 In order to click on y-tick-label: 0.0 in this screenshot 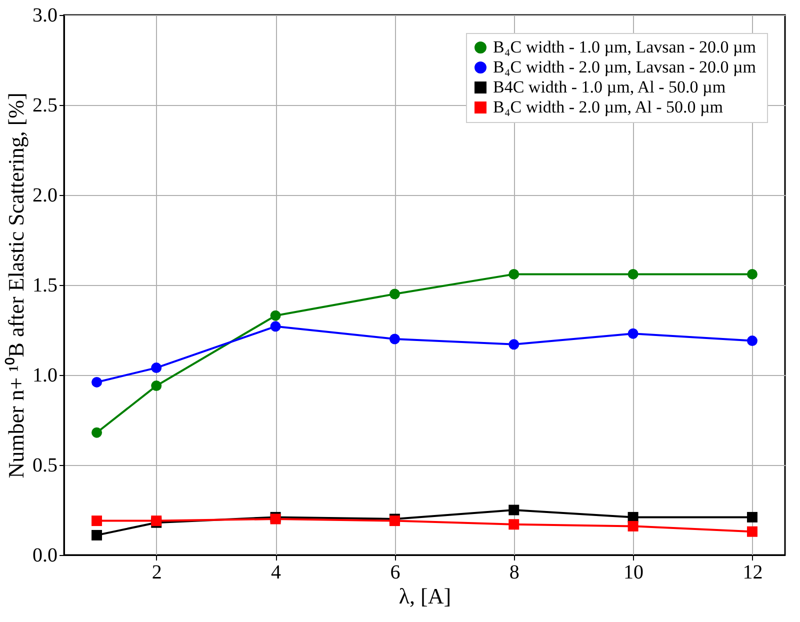, I will do `click(45, 555)`.